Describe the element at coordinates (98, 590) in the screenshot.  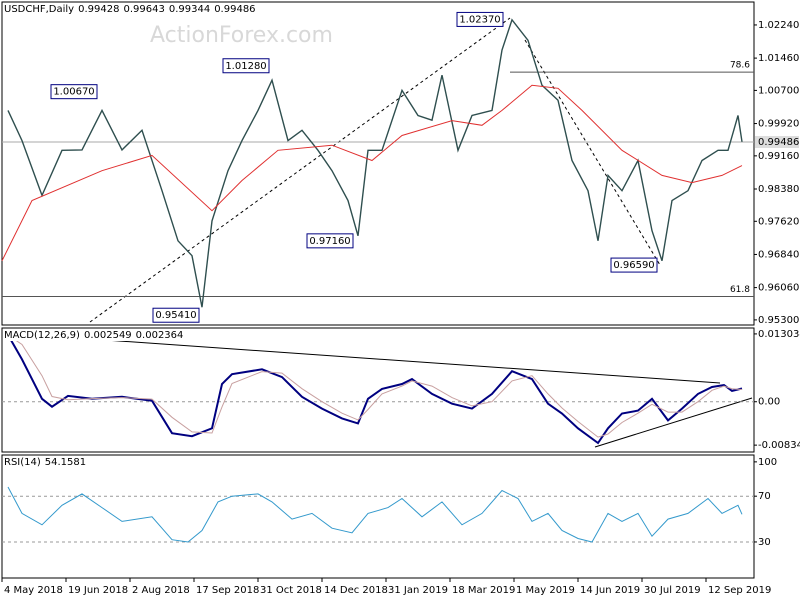
I see `x-tick-label: 19 Jun 2018` at that location.